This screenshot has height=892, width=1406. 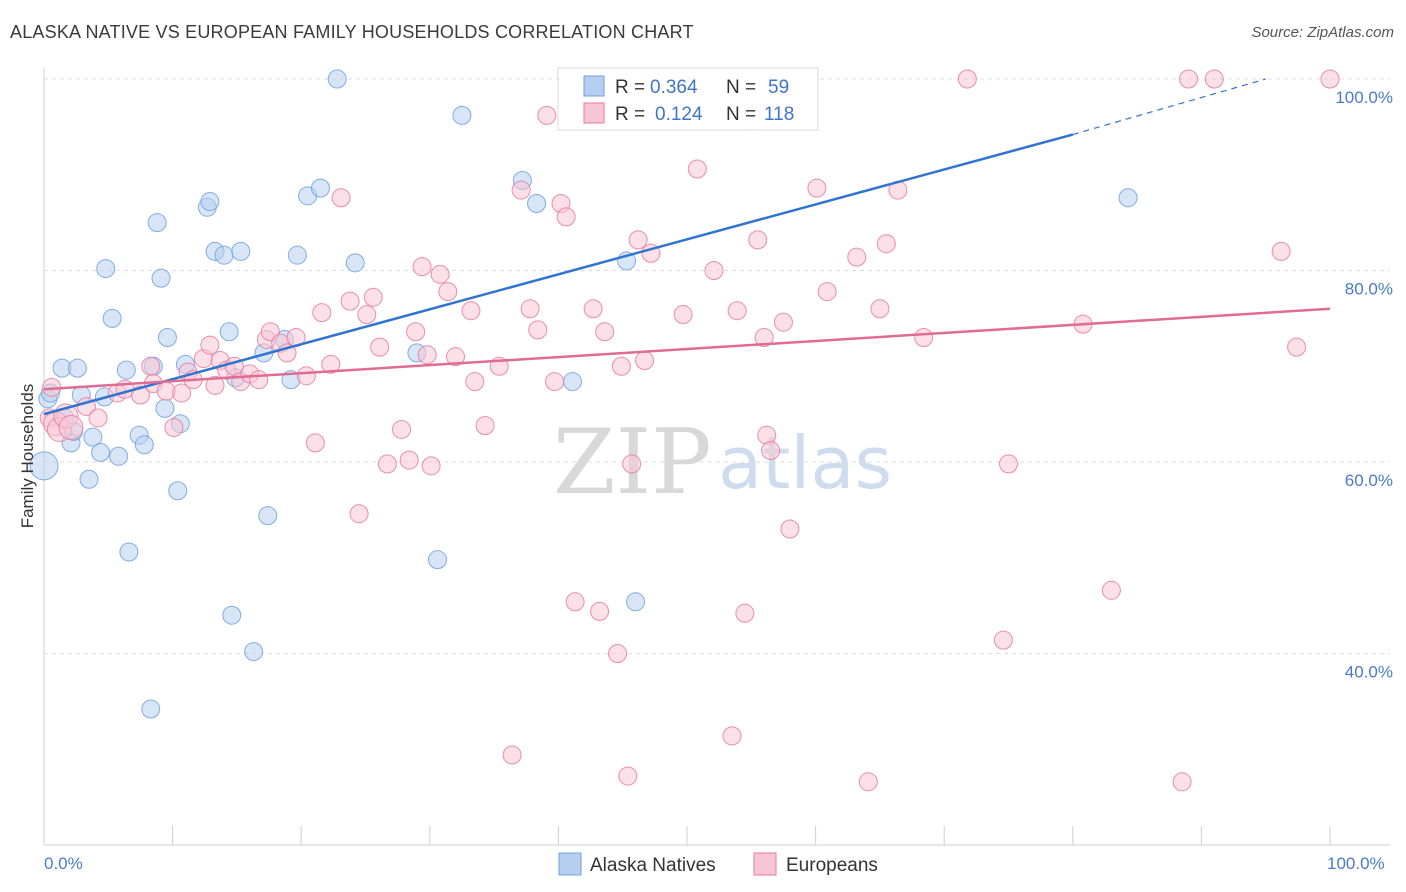 I want to click on bottom-legend-label-europeans: Europeans, so click(x=832, y=865).